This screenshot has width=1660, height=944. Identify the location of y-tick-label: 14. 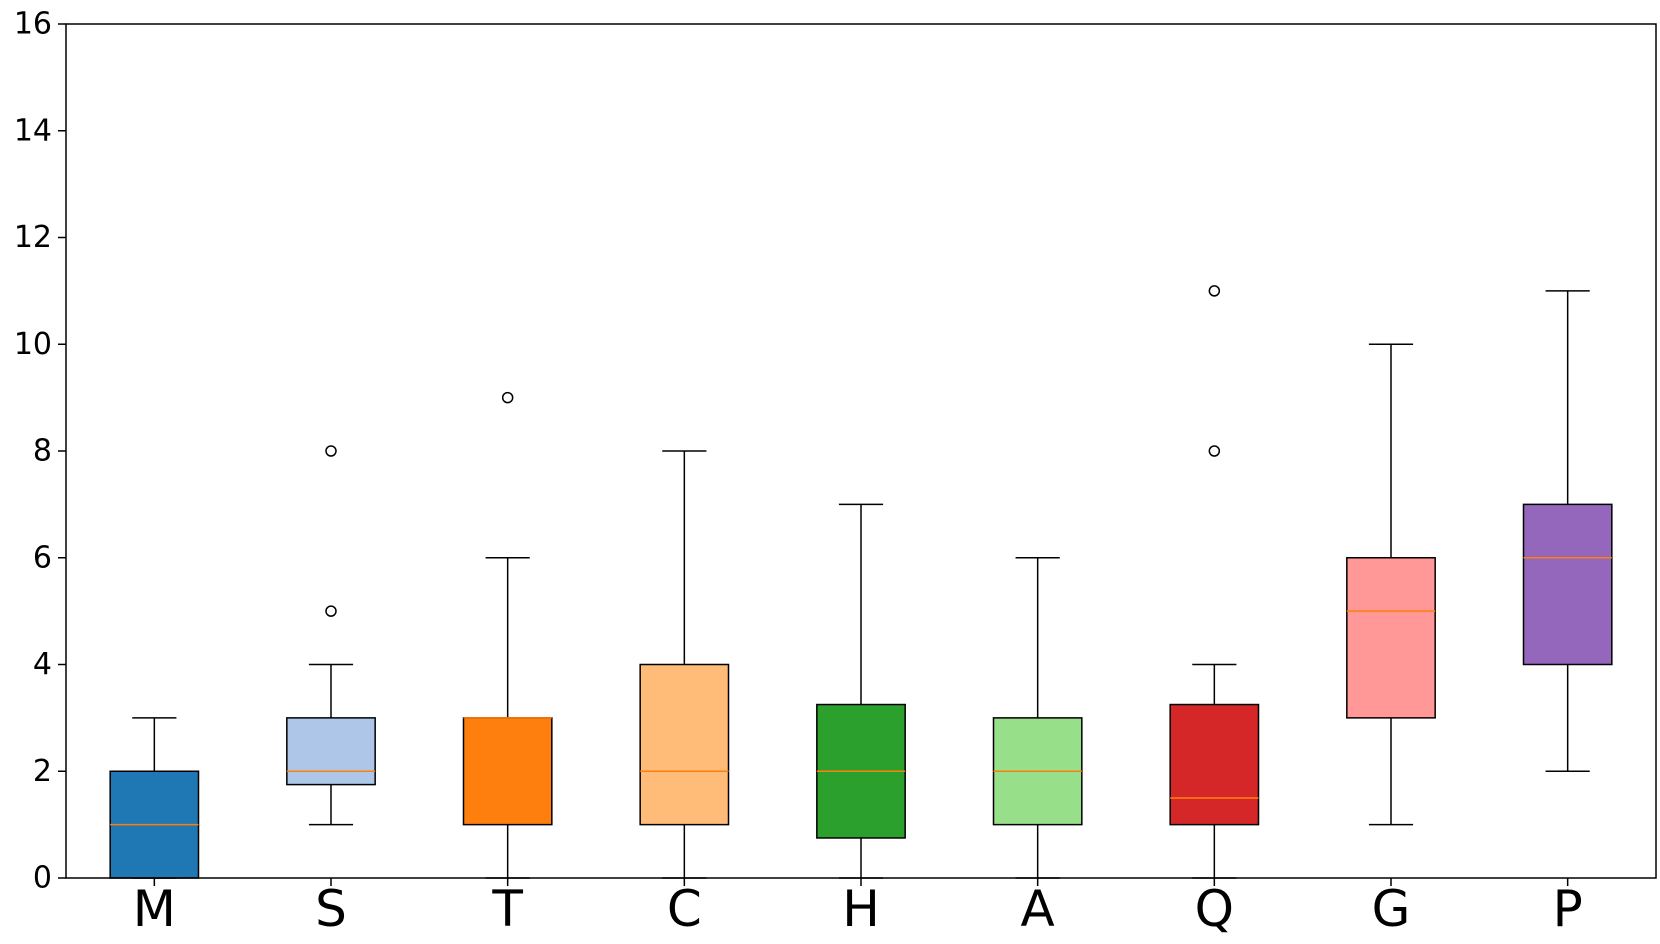
(33, 130).